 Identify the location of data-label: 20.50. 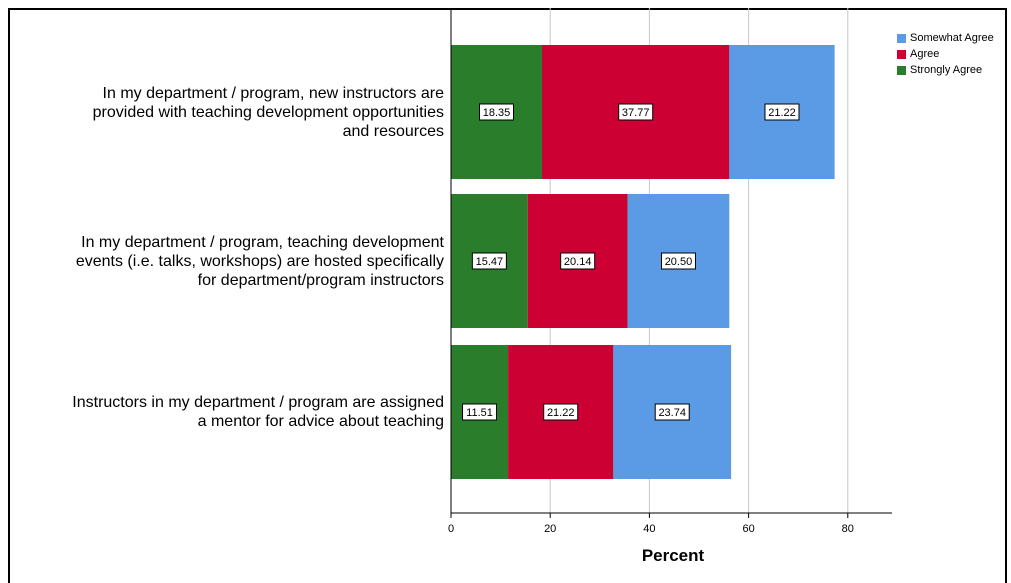
(679, 262).